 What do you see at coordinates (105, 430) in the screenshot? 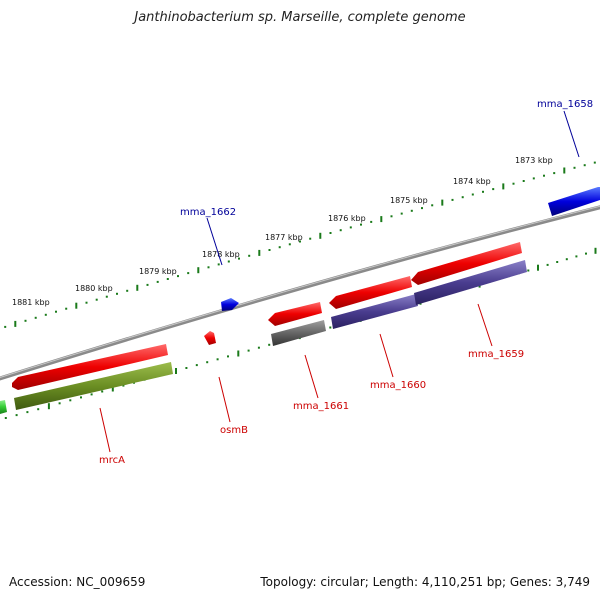
I see `leader-mrcA` at bounding box center [105, 430].